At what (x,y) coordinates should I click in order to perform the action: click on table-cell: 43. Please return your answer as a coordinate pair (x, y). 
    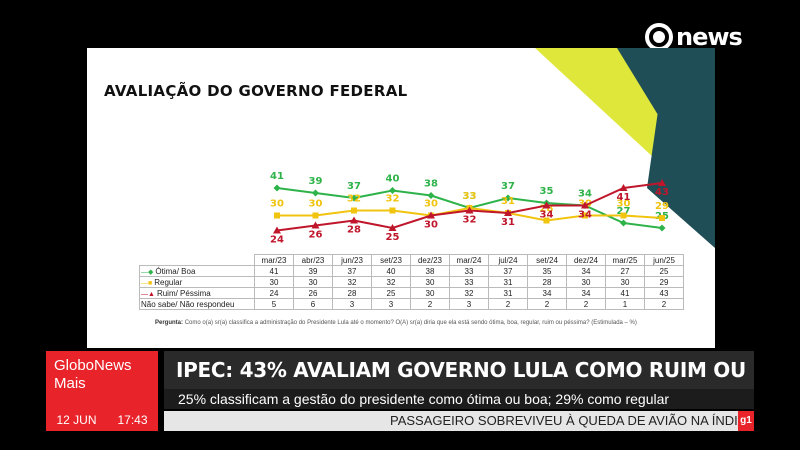
    Looking at the image, I should click on (664, 293).